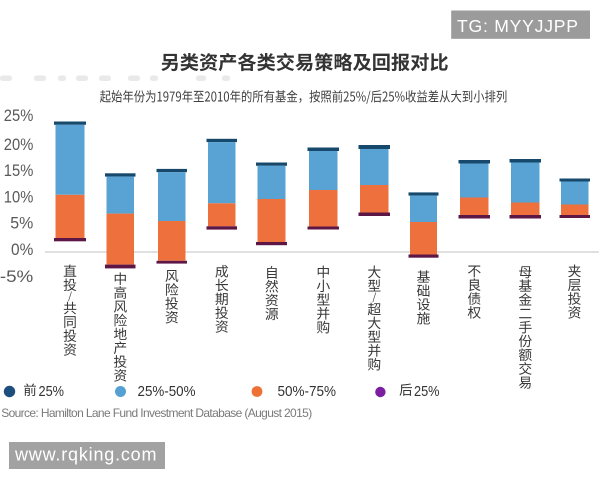 This screenshot has width=600, height=480. Describe the element at coordinates (19, 144) in the screenshot. I see `svg-text: 20%` at that location.